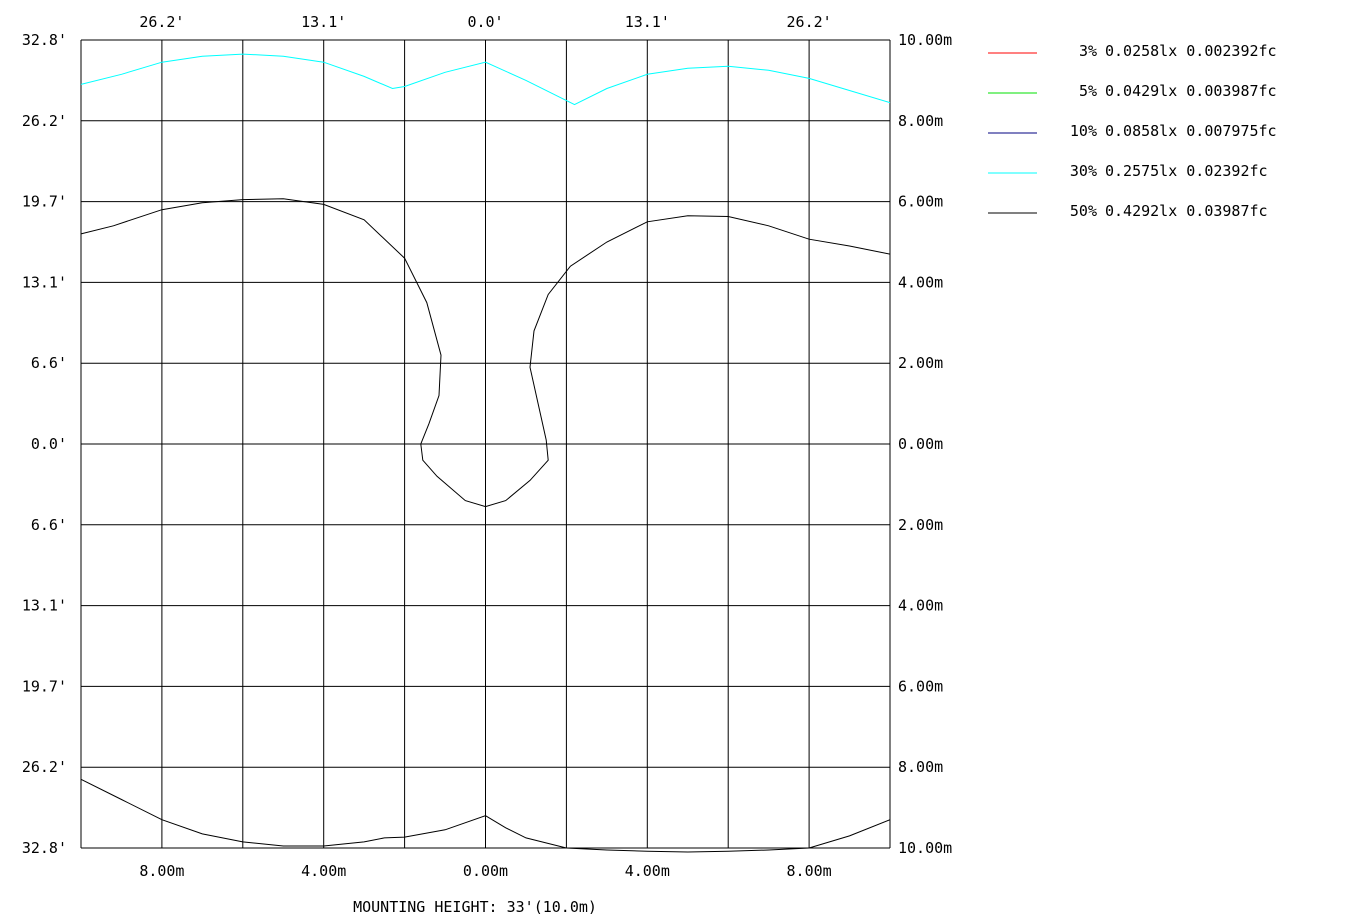  Describe the element at coordinates (920, 444) in the screenshot. I see `right-tick-label: 0.00m` at that location.